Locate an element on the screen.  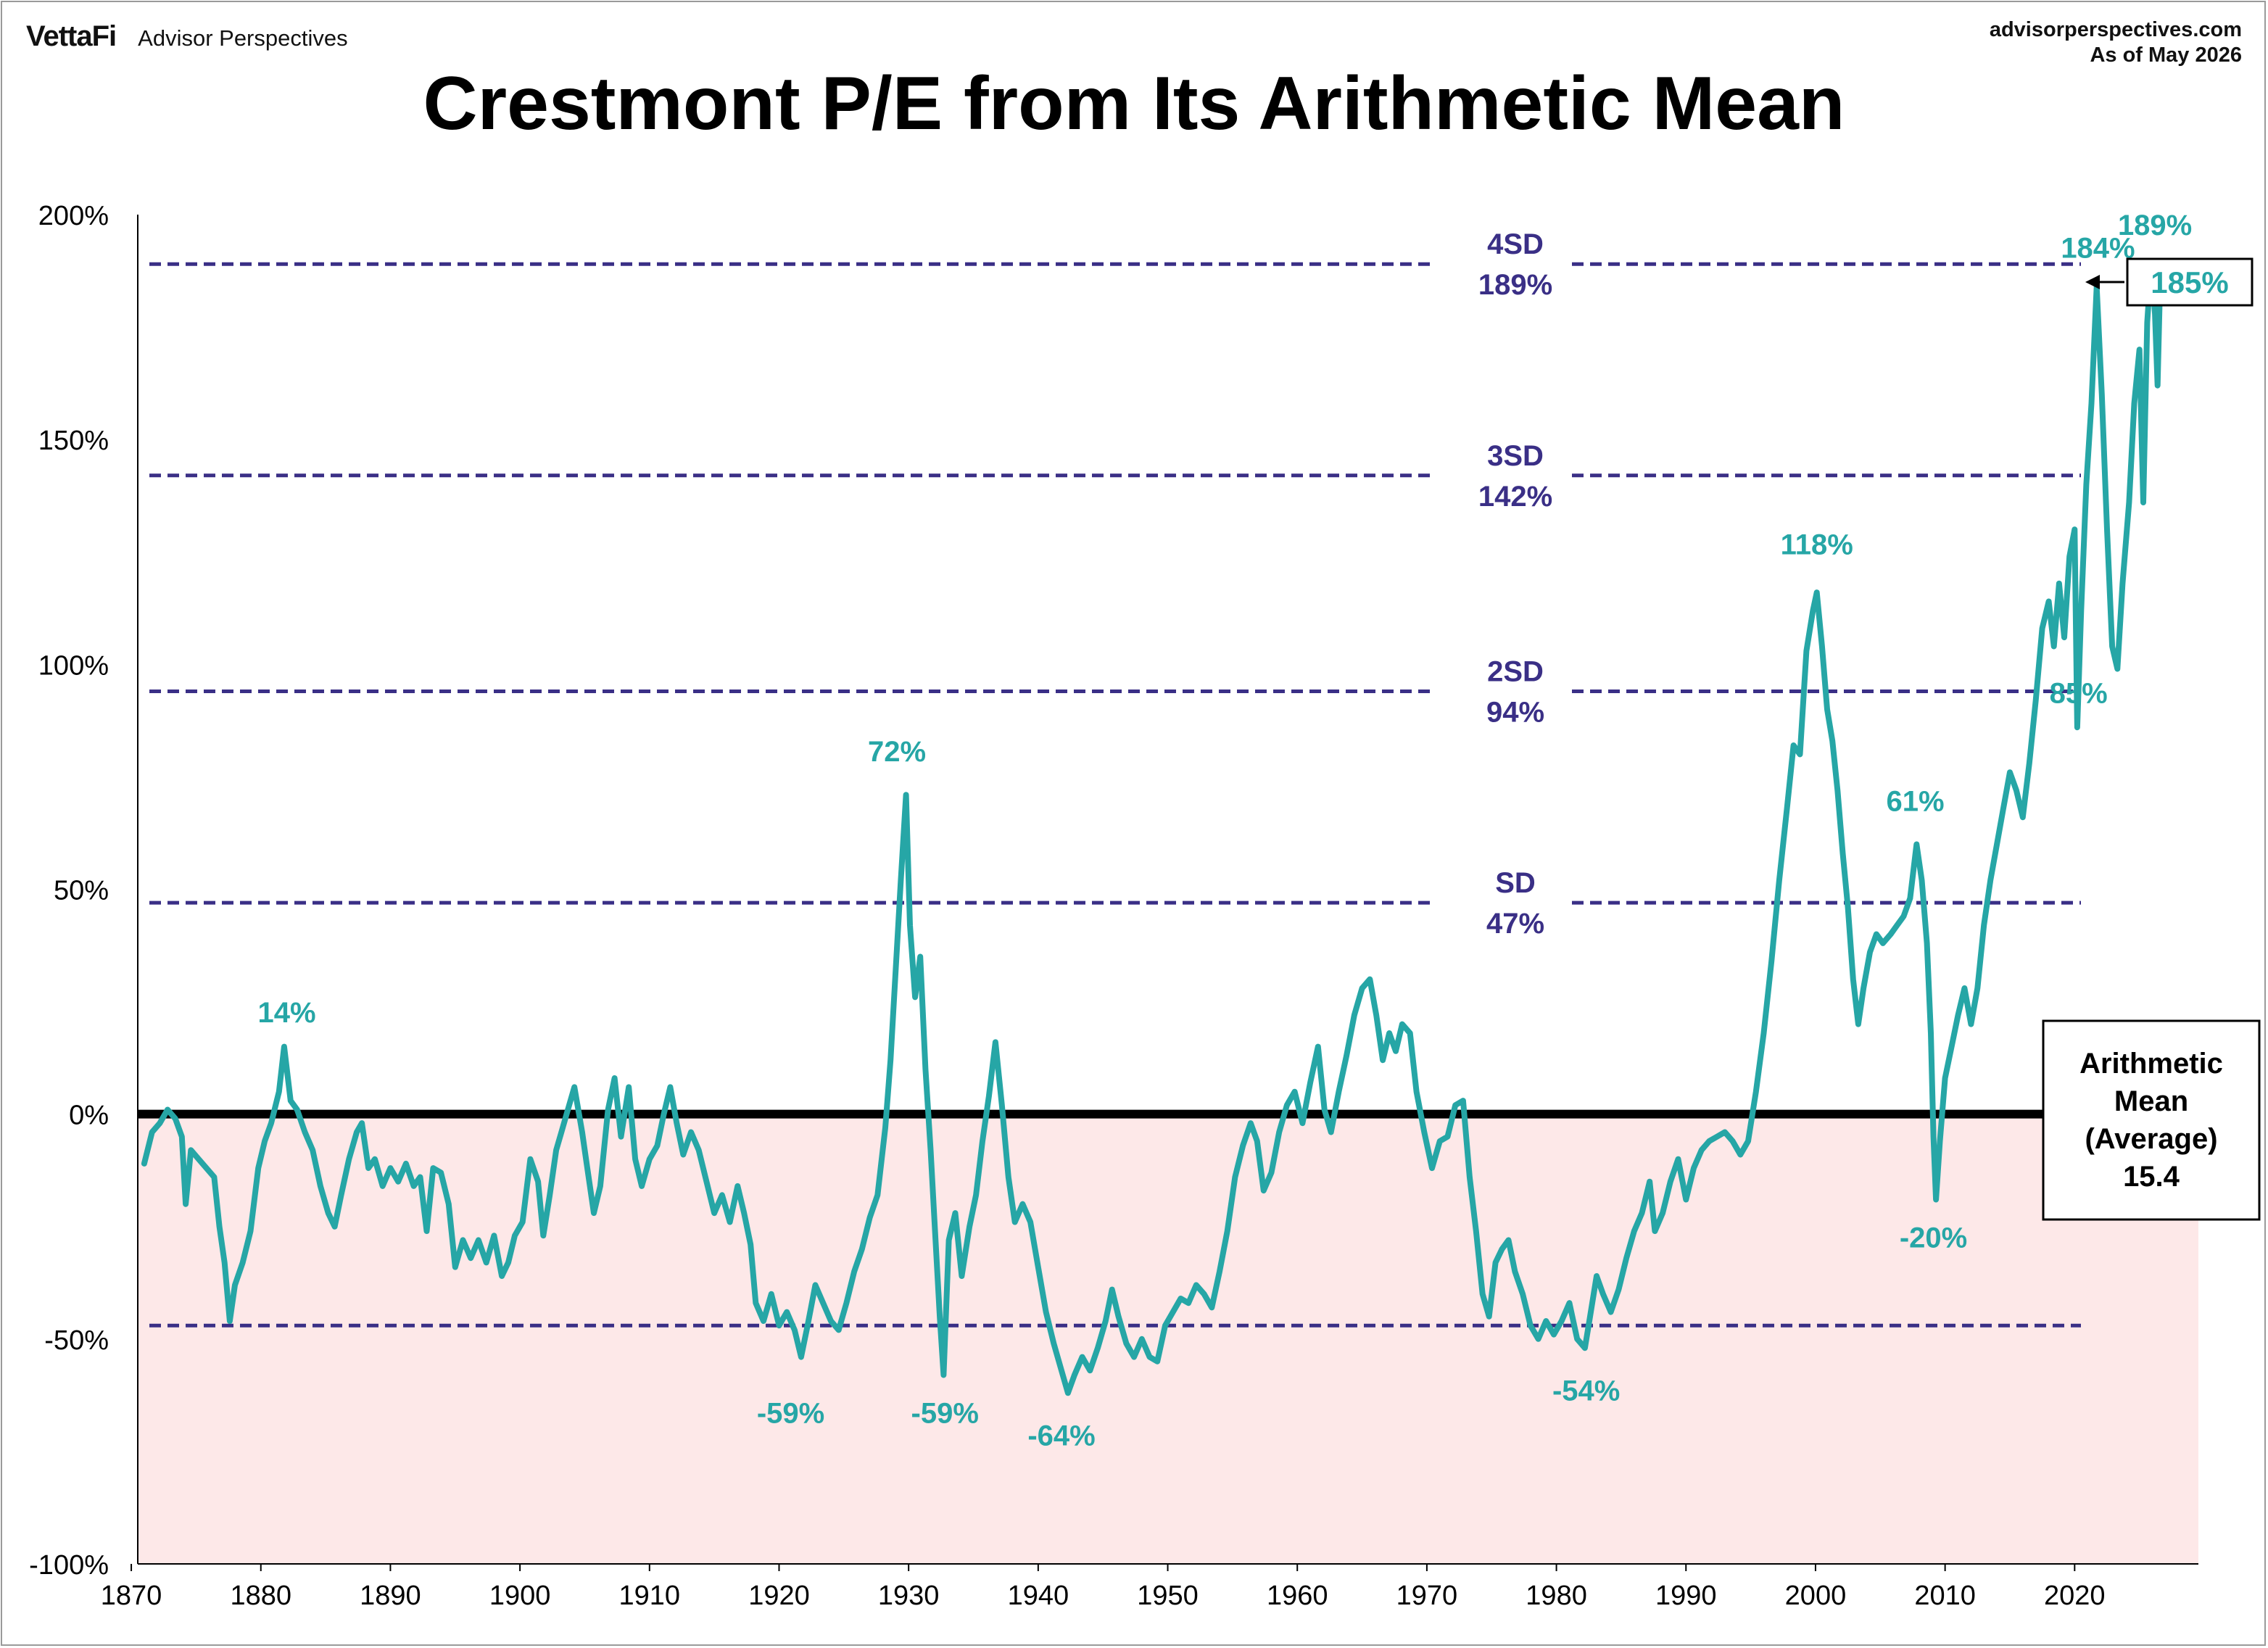
data-label: -20% is located at coordinates (1933, 1238).